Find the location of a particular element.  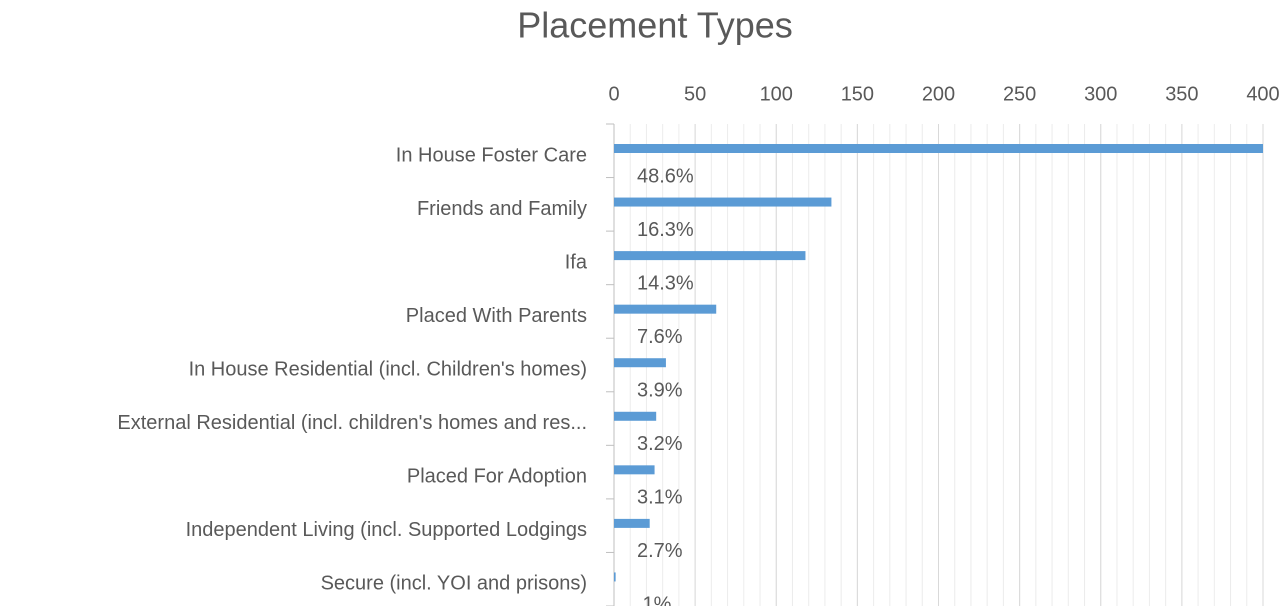

percentage-label: 3.9% is located at coordinates (660, 391).